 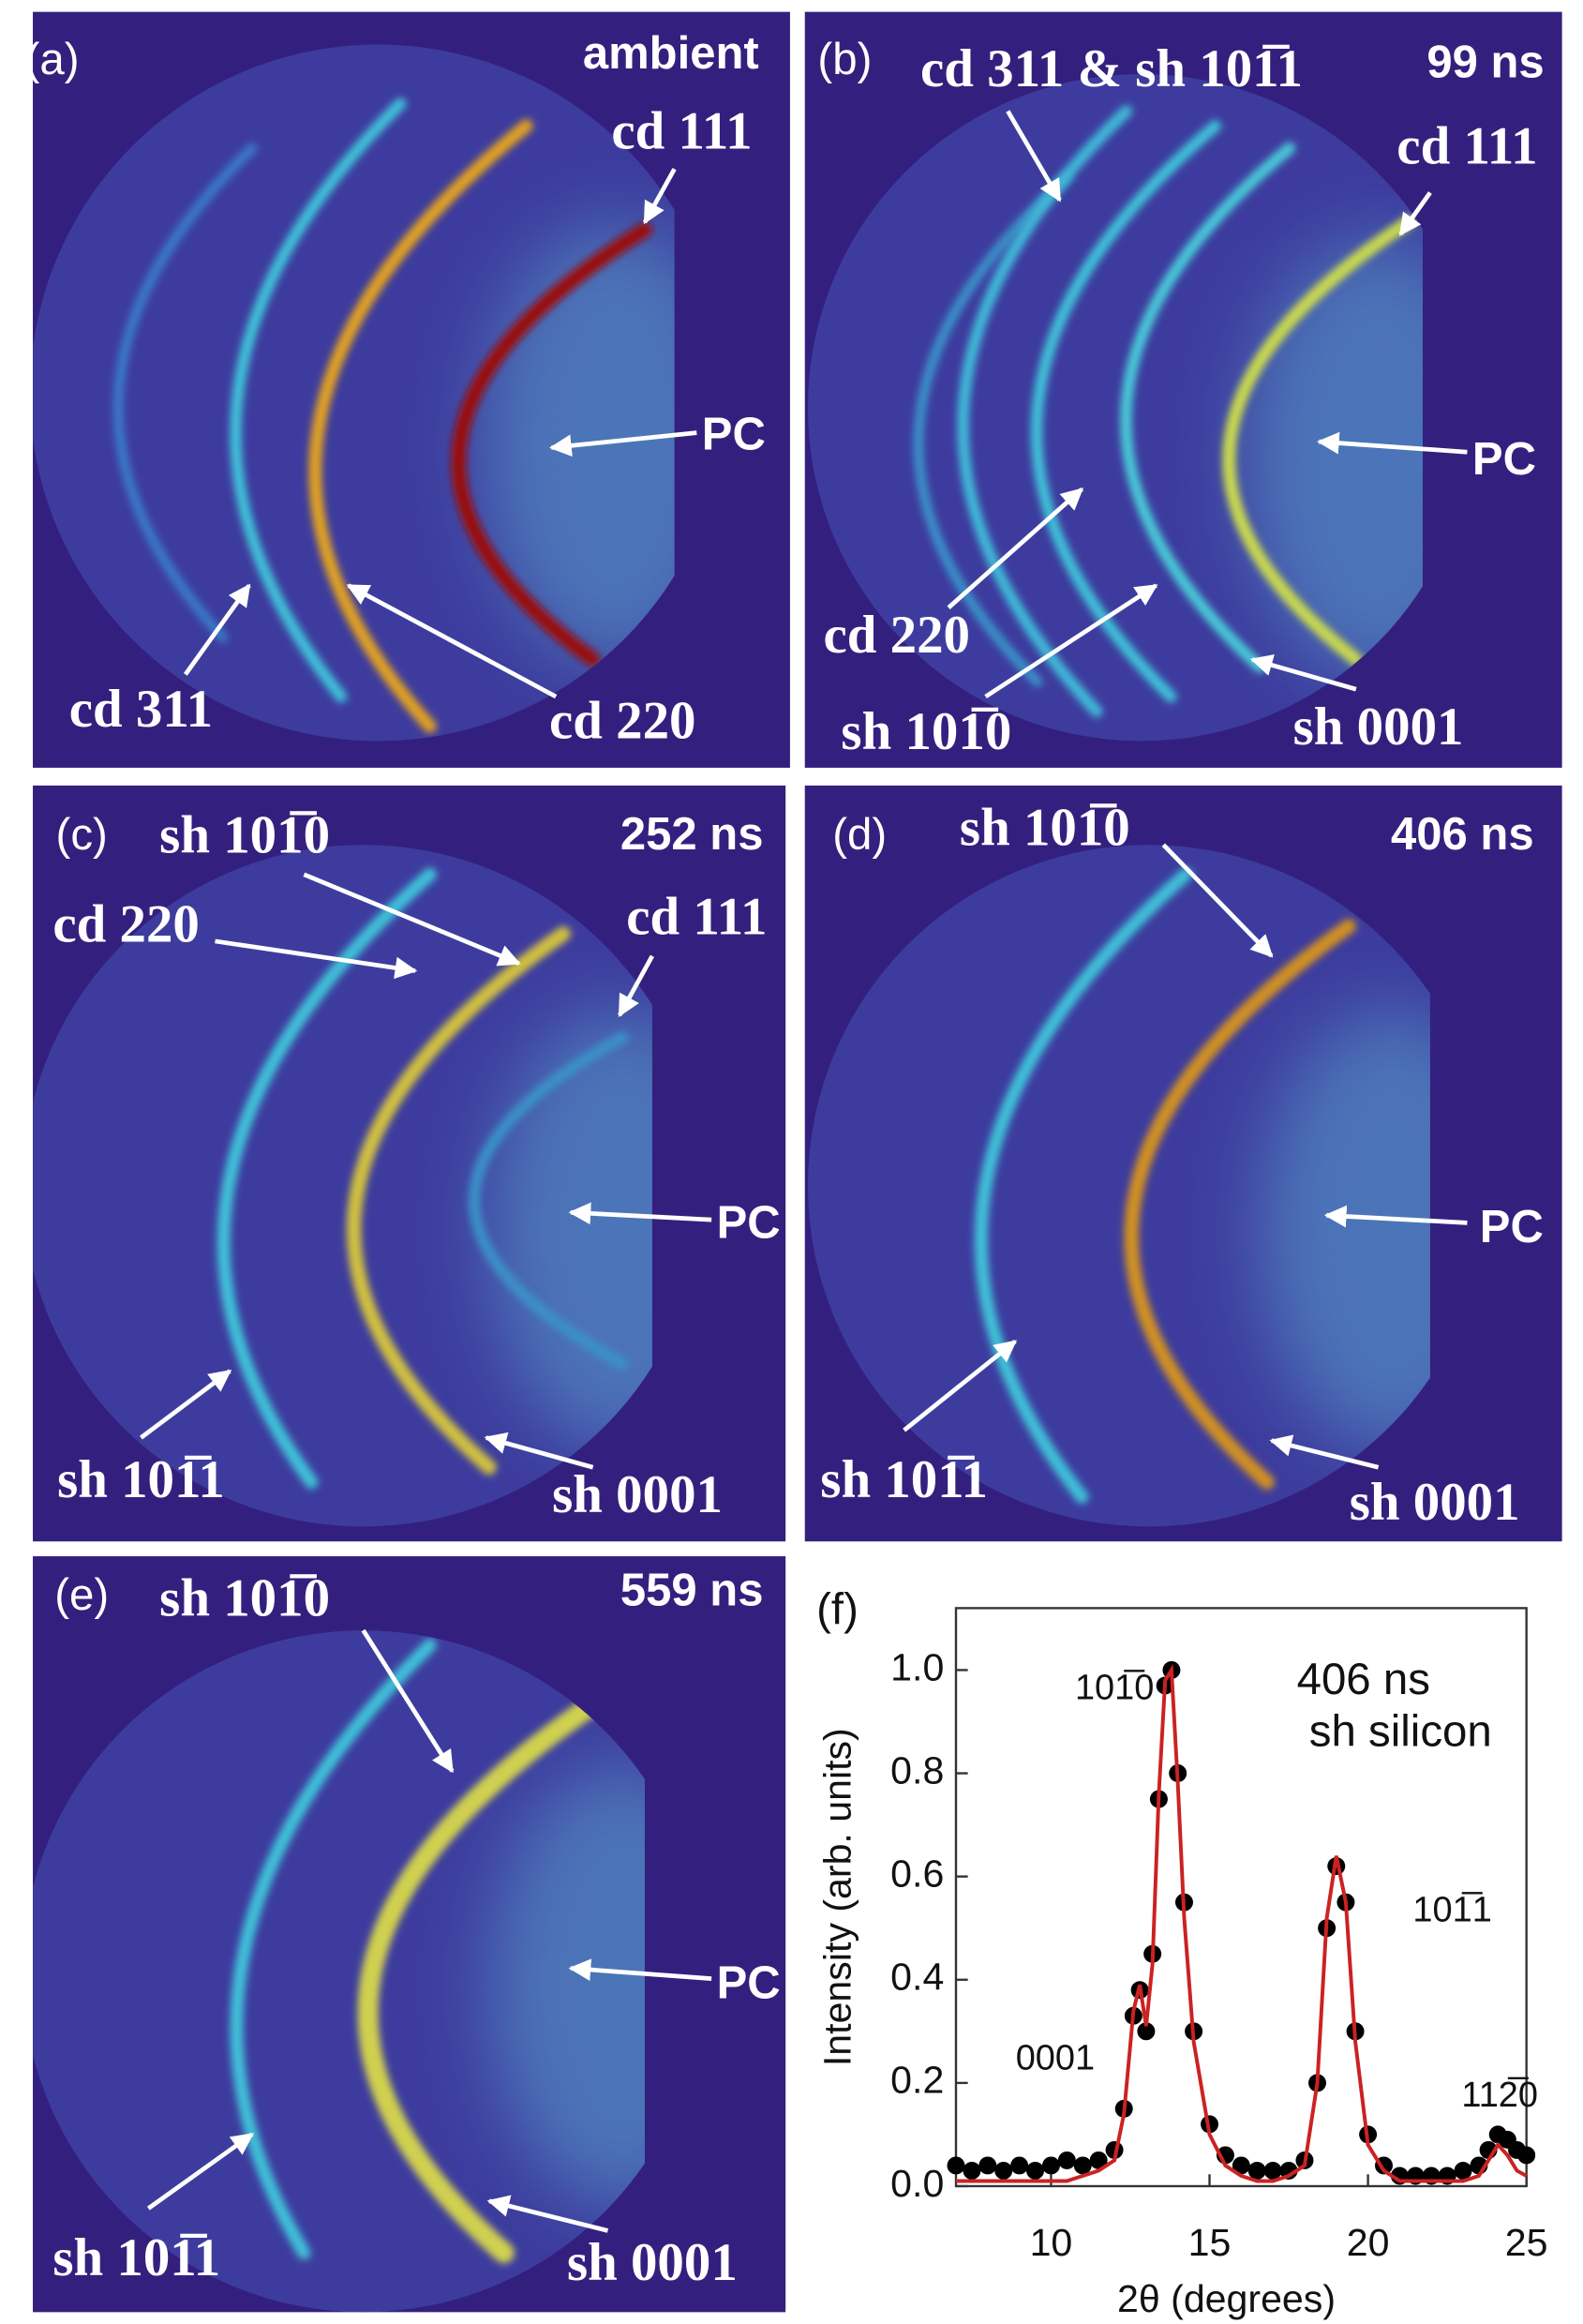 I want to click on y-tick-label: 1.0, so click(x=917, y=1667).